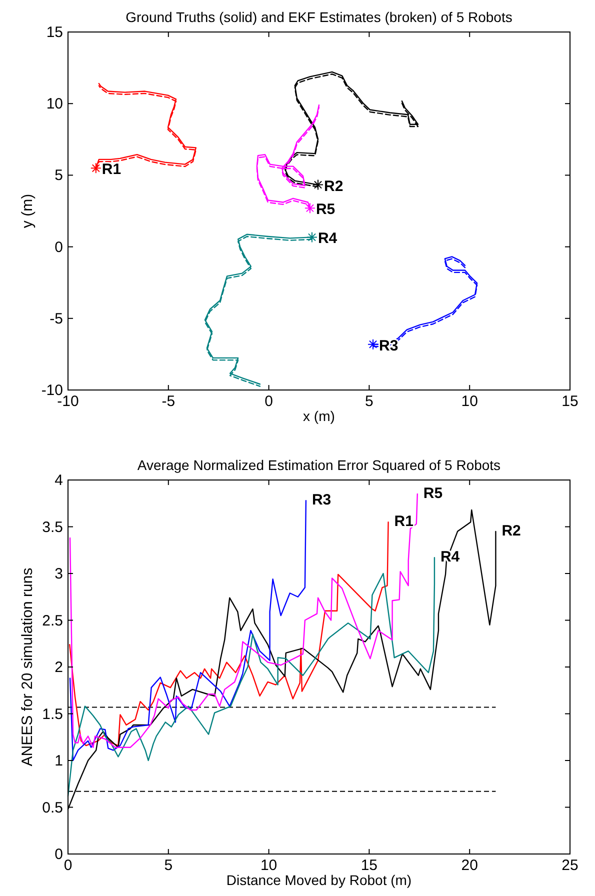  I want to click on y-tick-label: 1.5, so click(52, 714).